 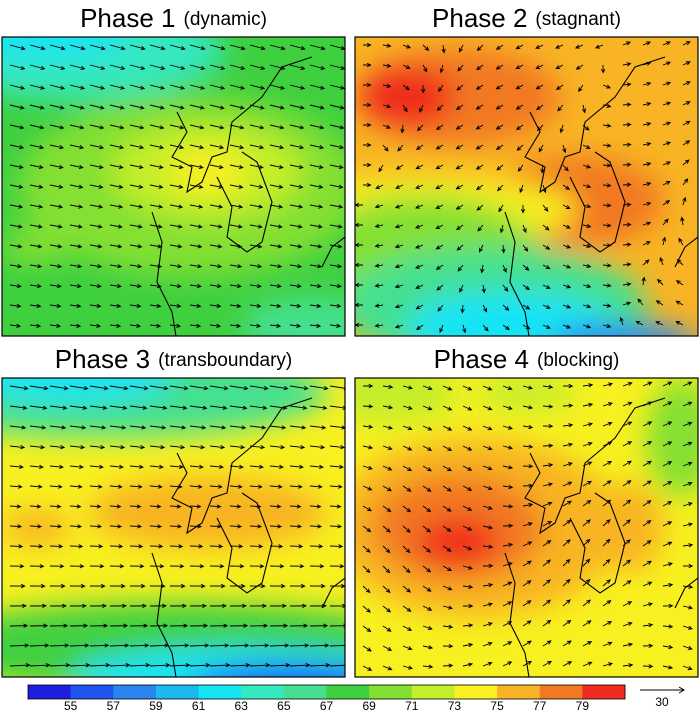 What do you see at coordinates (242, 706) in the screenshot?
I see `colorbar-tick-label: 63` at bounding box center [242, 706].